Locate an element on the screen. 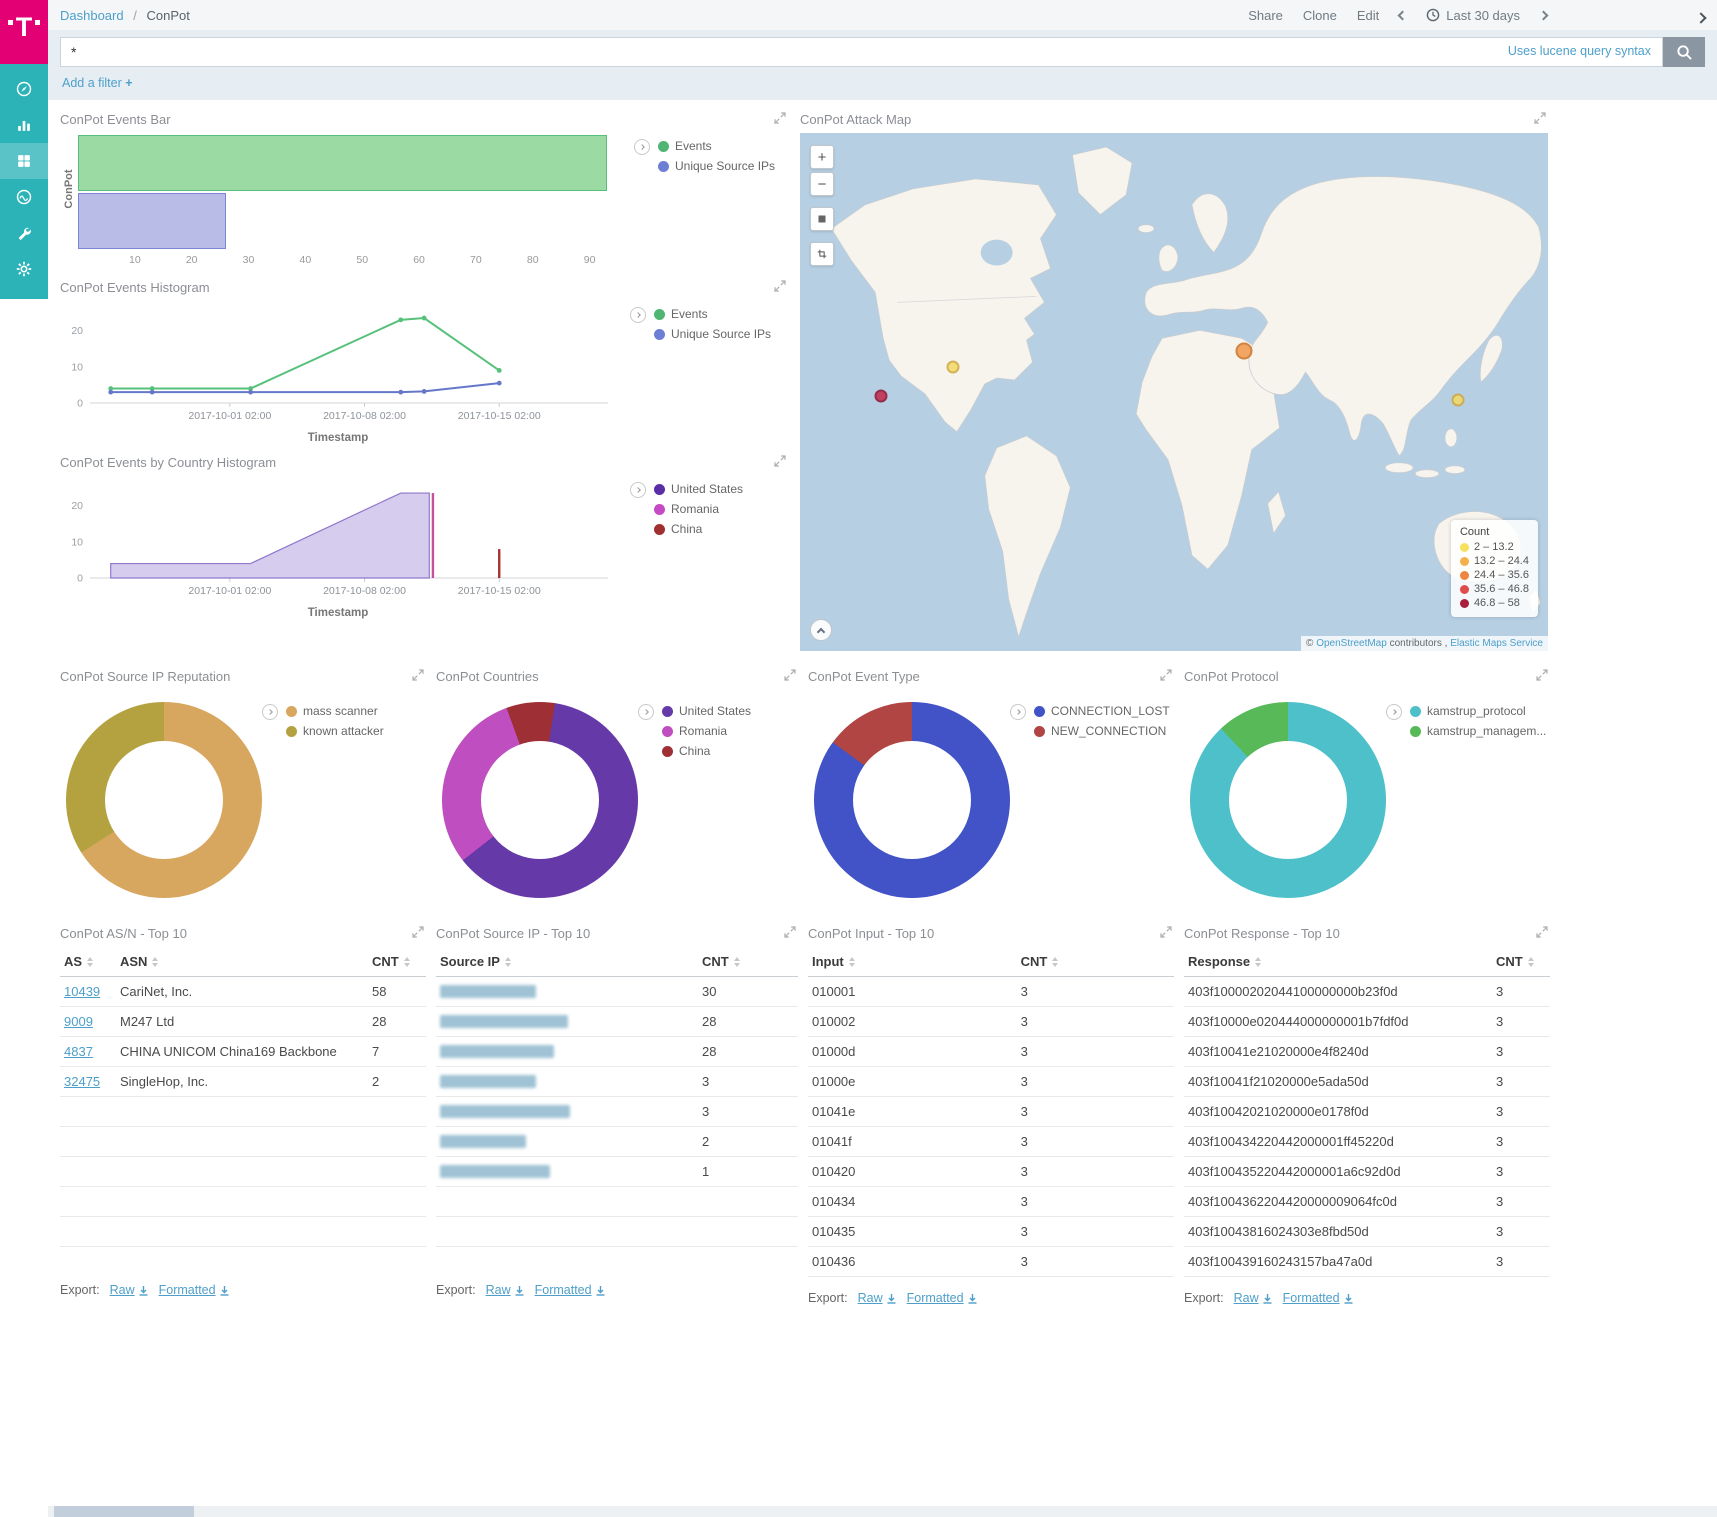  scrollbar-thumb is located at coordinates (124, 1511).